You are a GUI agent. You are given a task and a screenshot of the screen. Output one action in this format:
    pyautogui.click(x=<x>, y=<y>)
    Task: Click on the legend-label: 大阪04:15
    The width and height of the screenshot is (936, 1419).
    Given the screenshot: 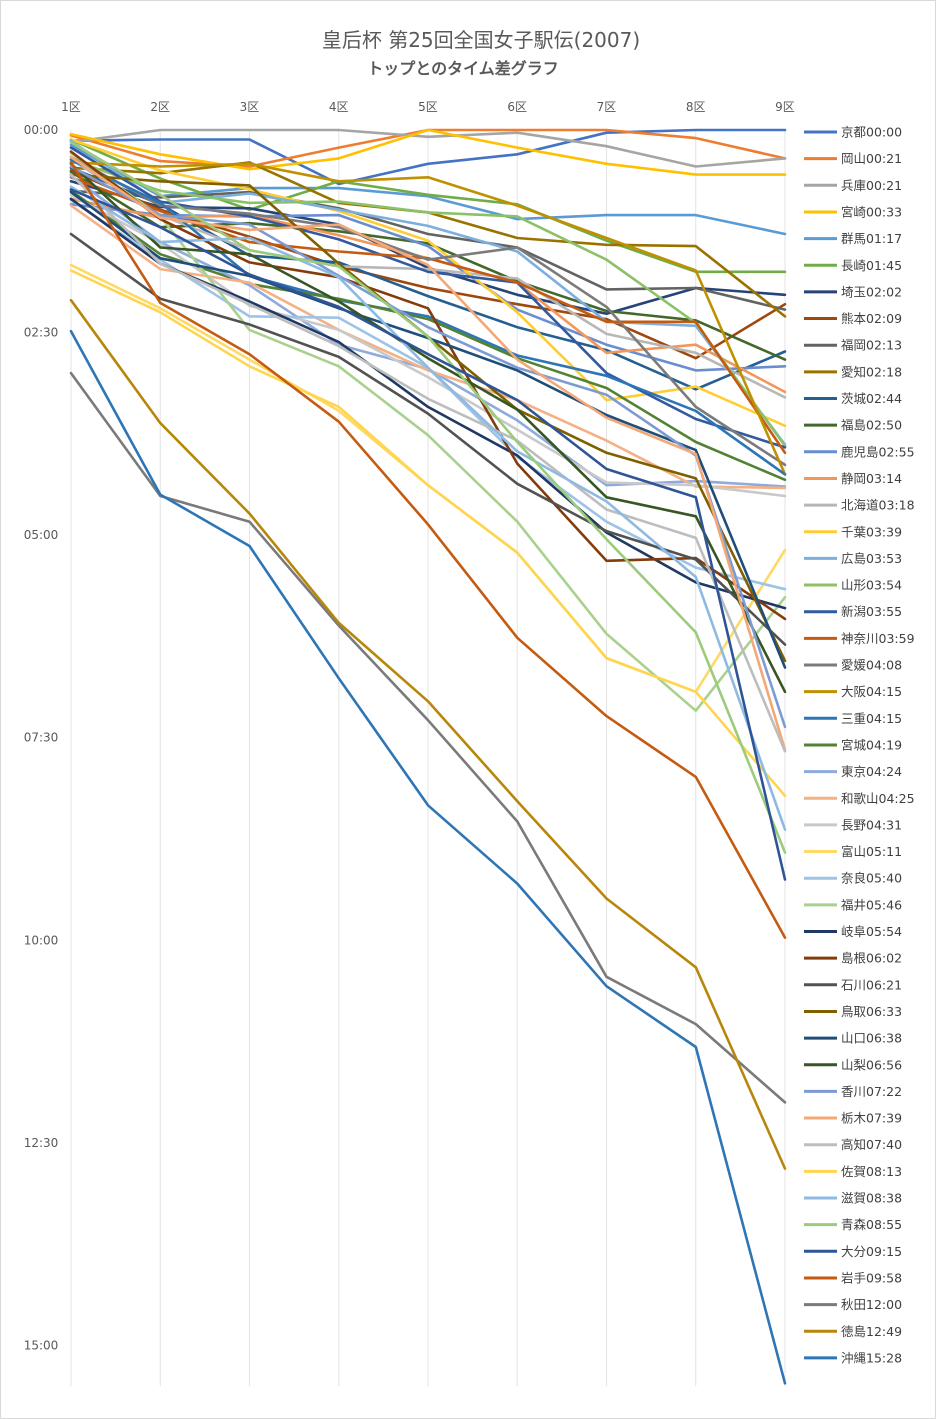 What is the action you would take?
    pyautogui.click(x=871, y=691)
    